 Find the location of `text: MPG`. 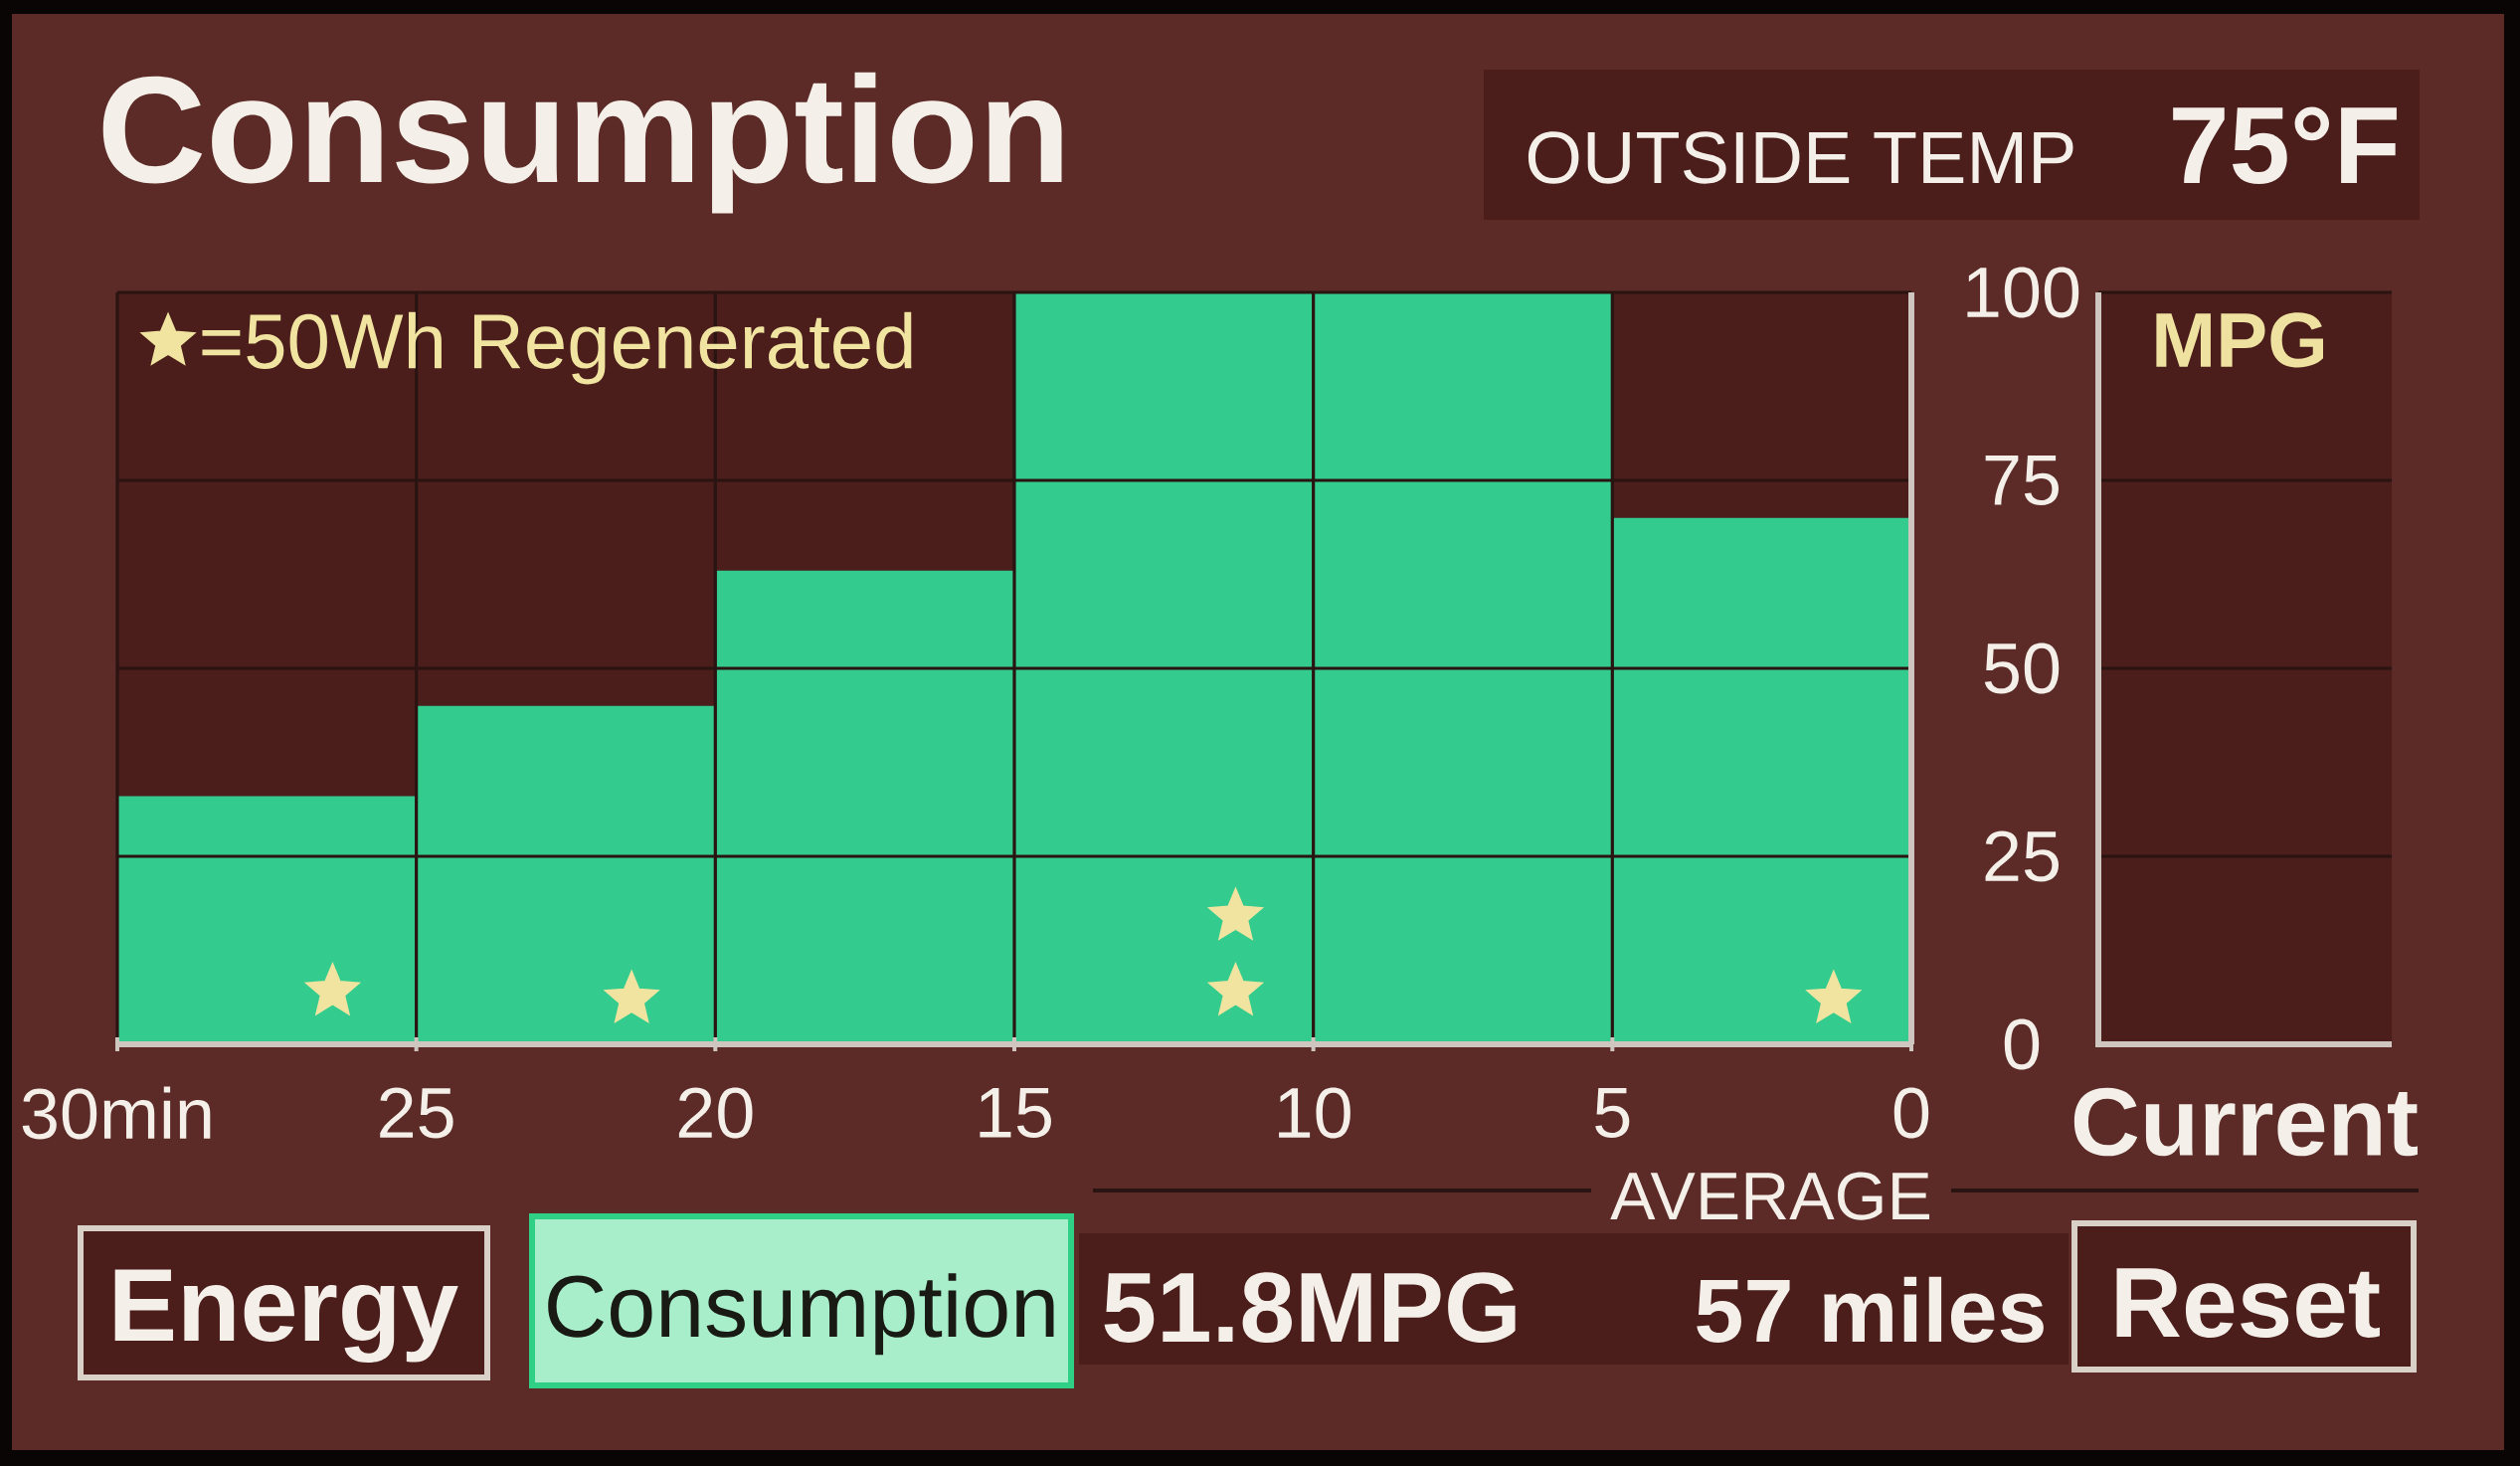

text: MPG is located at coordinates (2240, 340).